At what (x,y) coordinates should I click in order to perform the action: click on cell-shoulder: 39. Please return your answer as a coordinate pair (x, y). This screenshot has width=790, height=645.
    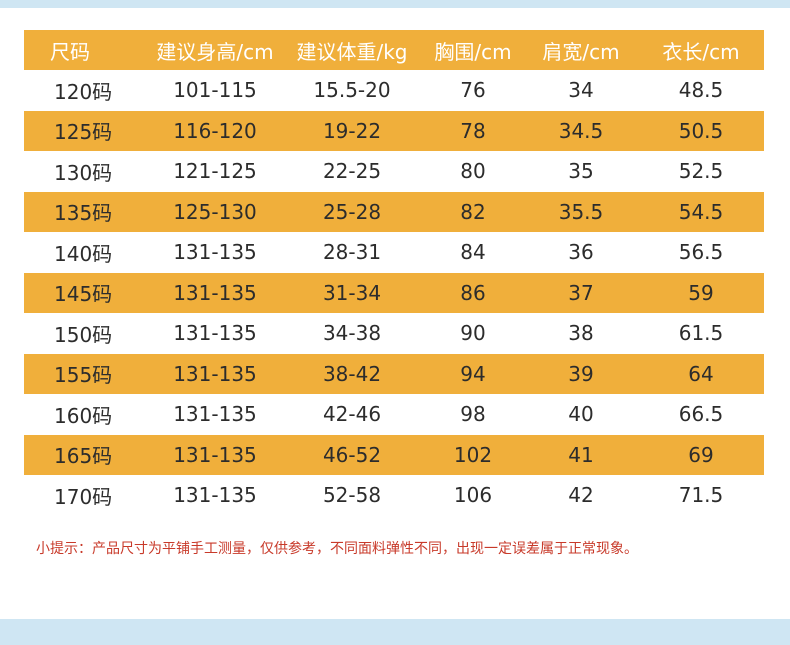
    Looking at the image, I should click on (581, 373).